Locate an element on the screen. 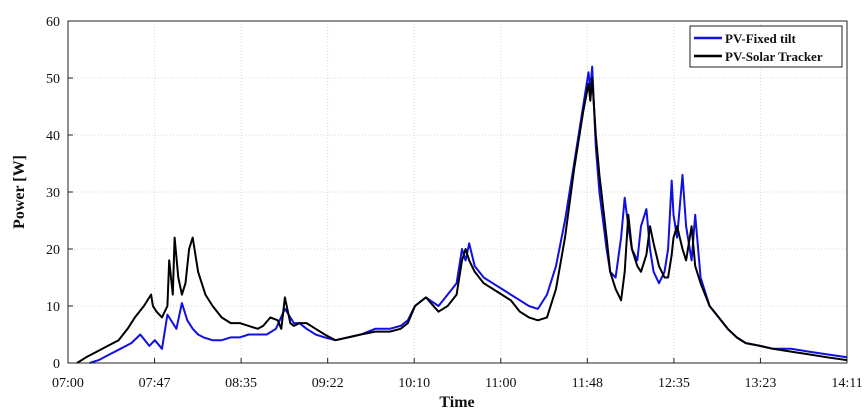 The width and height of the screenshot is (867, 410). x-tick-label: 07:47 is located at coordinates (155, 383).